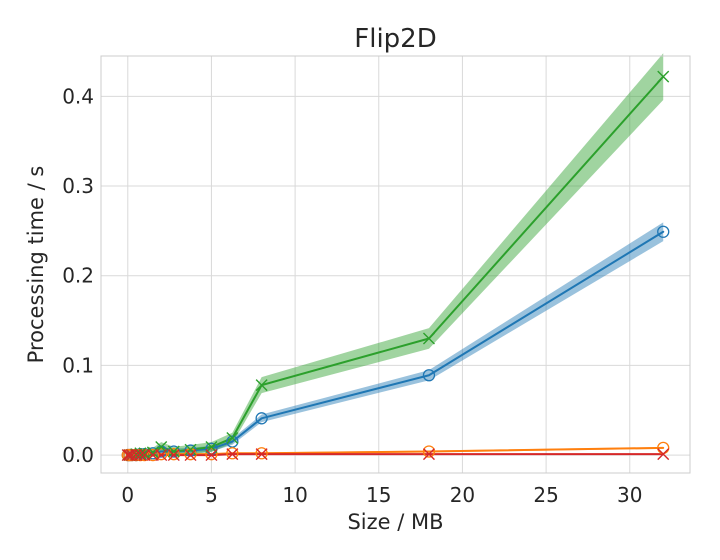 The width and height of the screenshot is (720, 560). I want to click on chart-title: Flip2D, so click(395, 39).